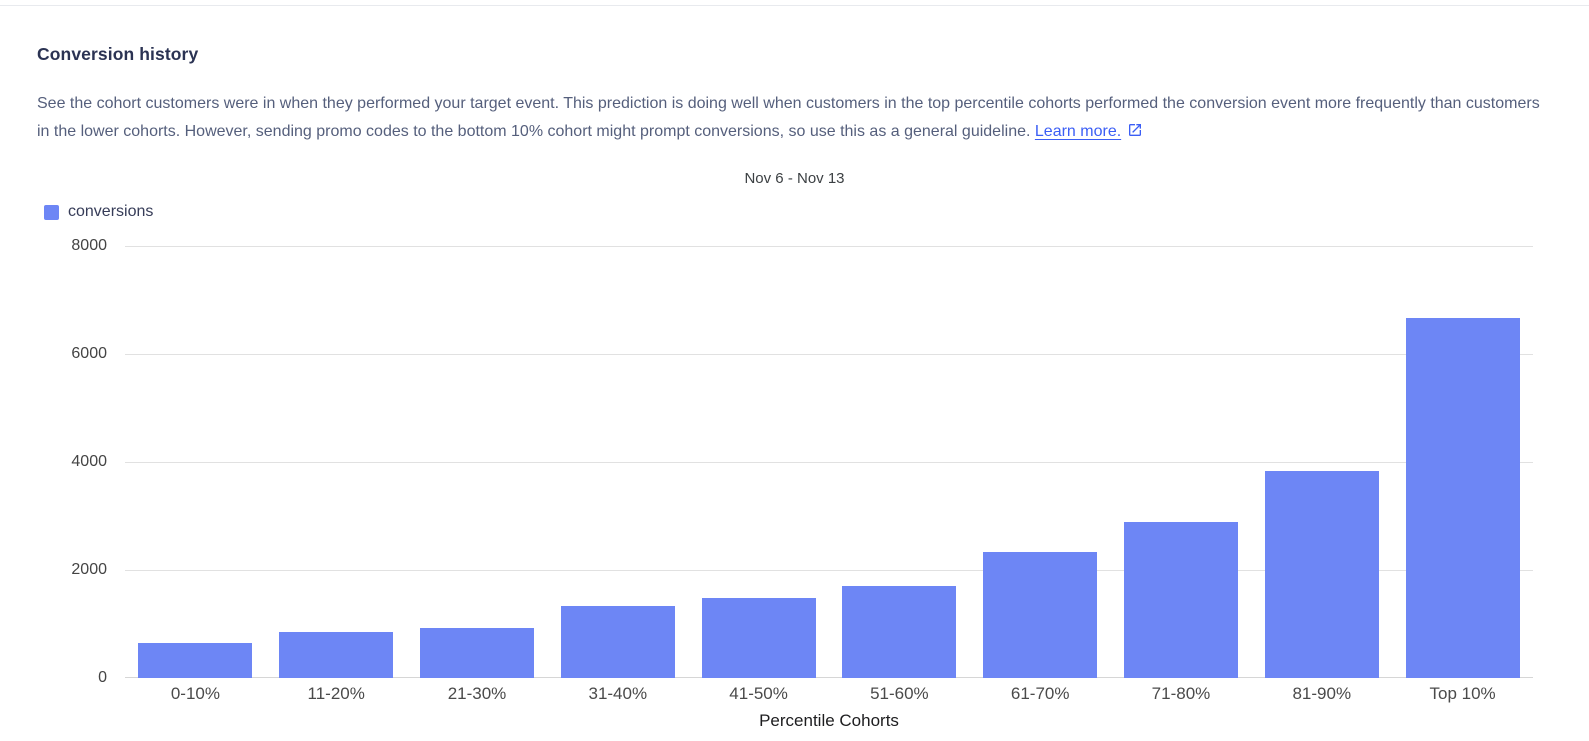  Describe the element at coordinates (1078, 131) in the screenshot. I see `learn-more-link: Learn more.` at that location.